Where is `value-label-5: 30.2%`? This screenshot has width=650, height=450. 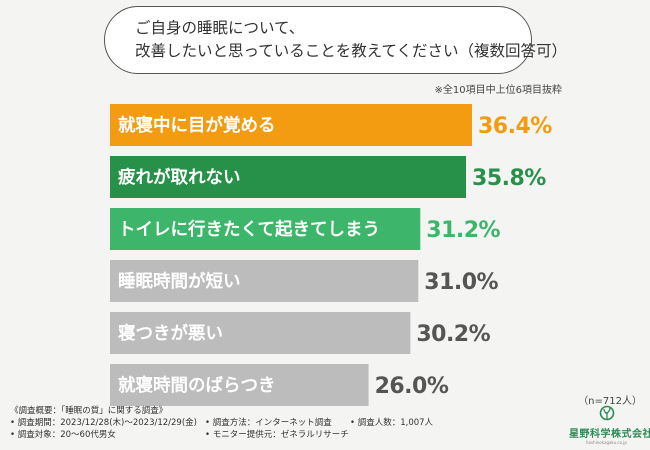
value-label-5: 30.2% is located at coordinates (453, 334).